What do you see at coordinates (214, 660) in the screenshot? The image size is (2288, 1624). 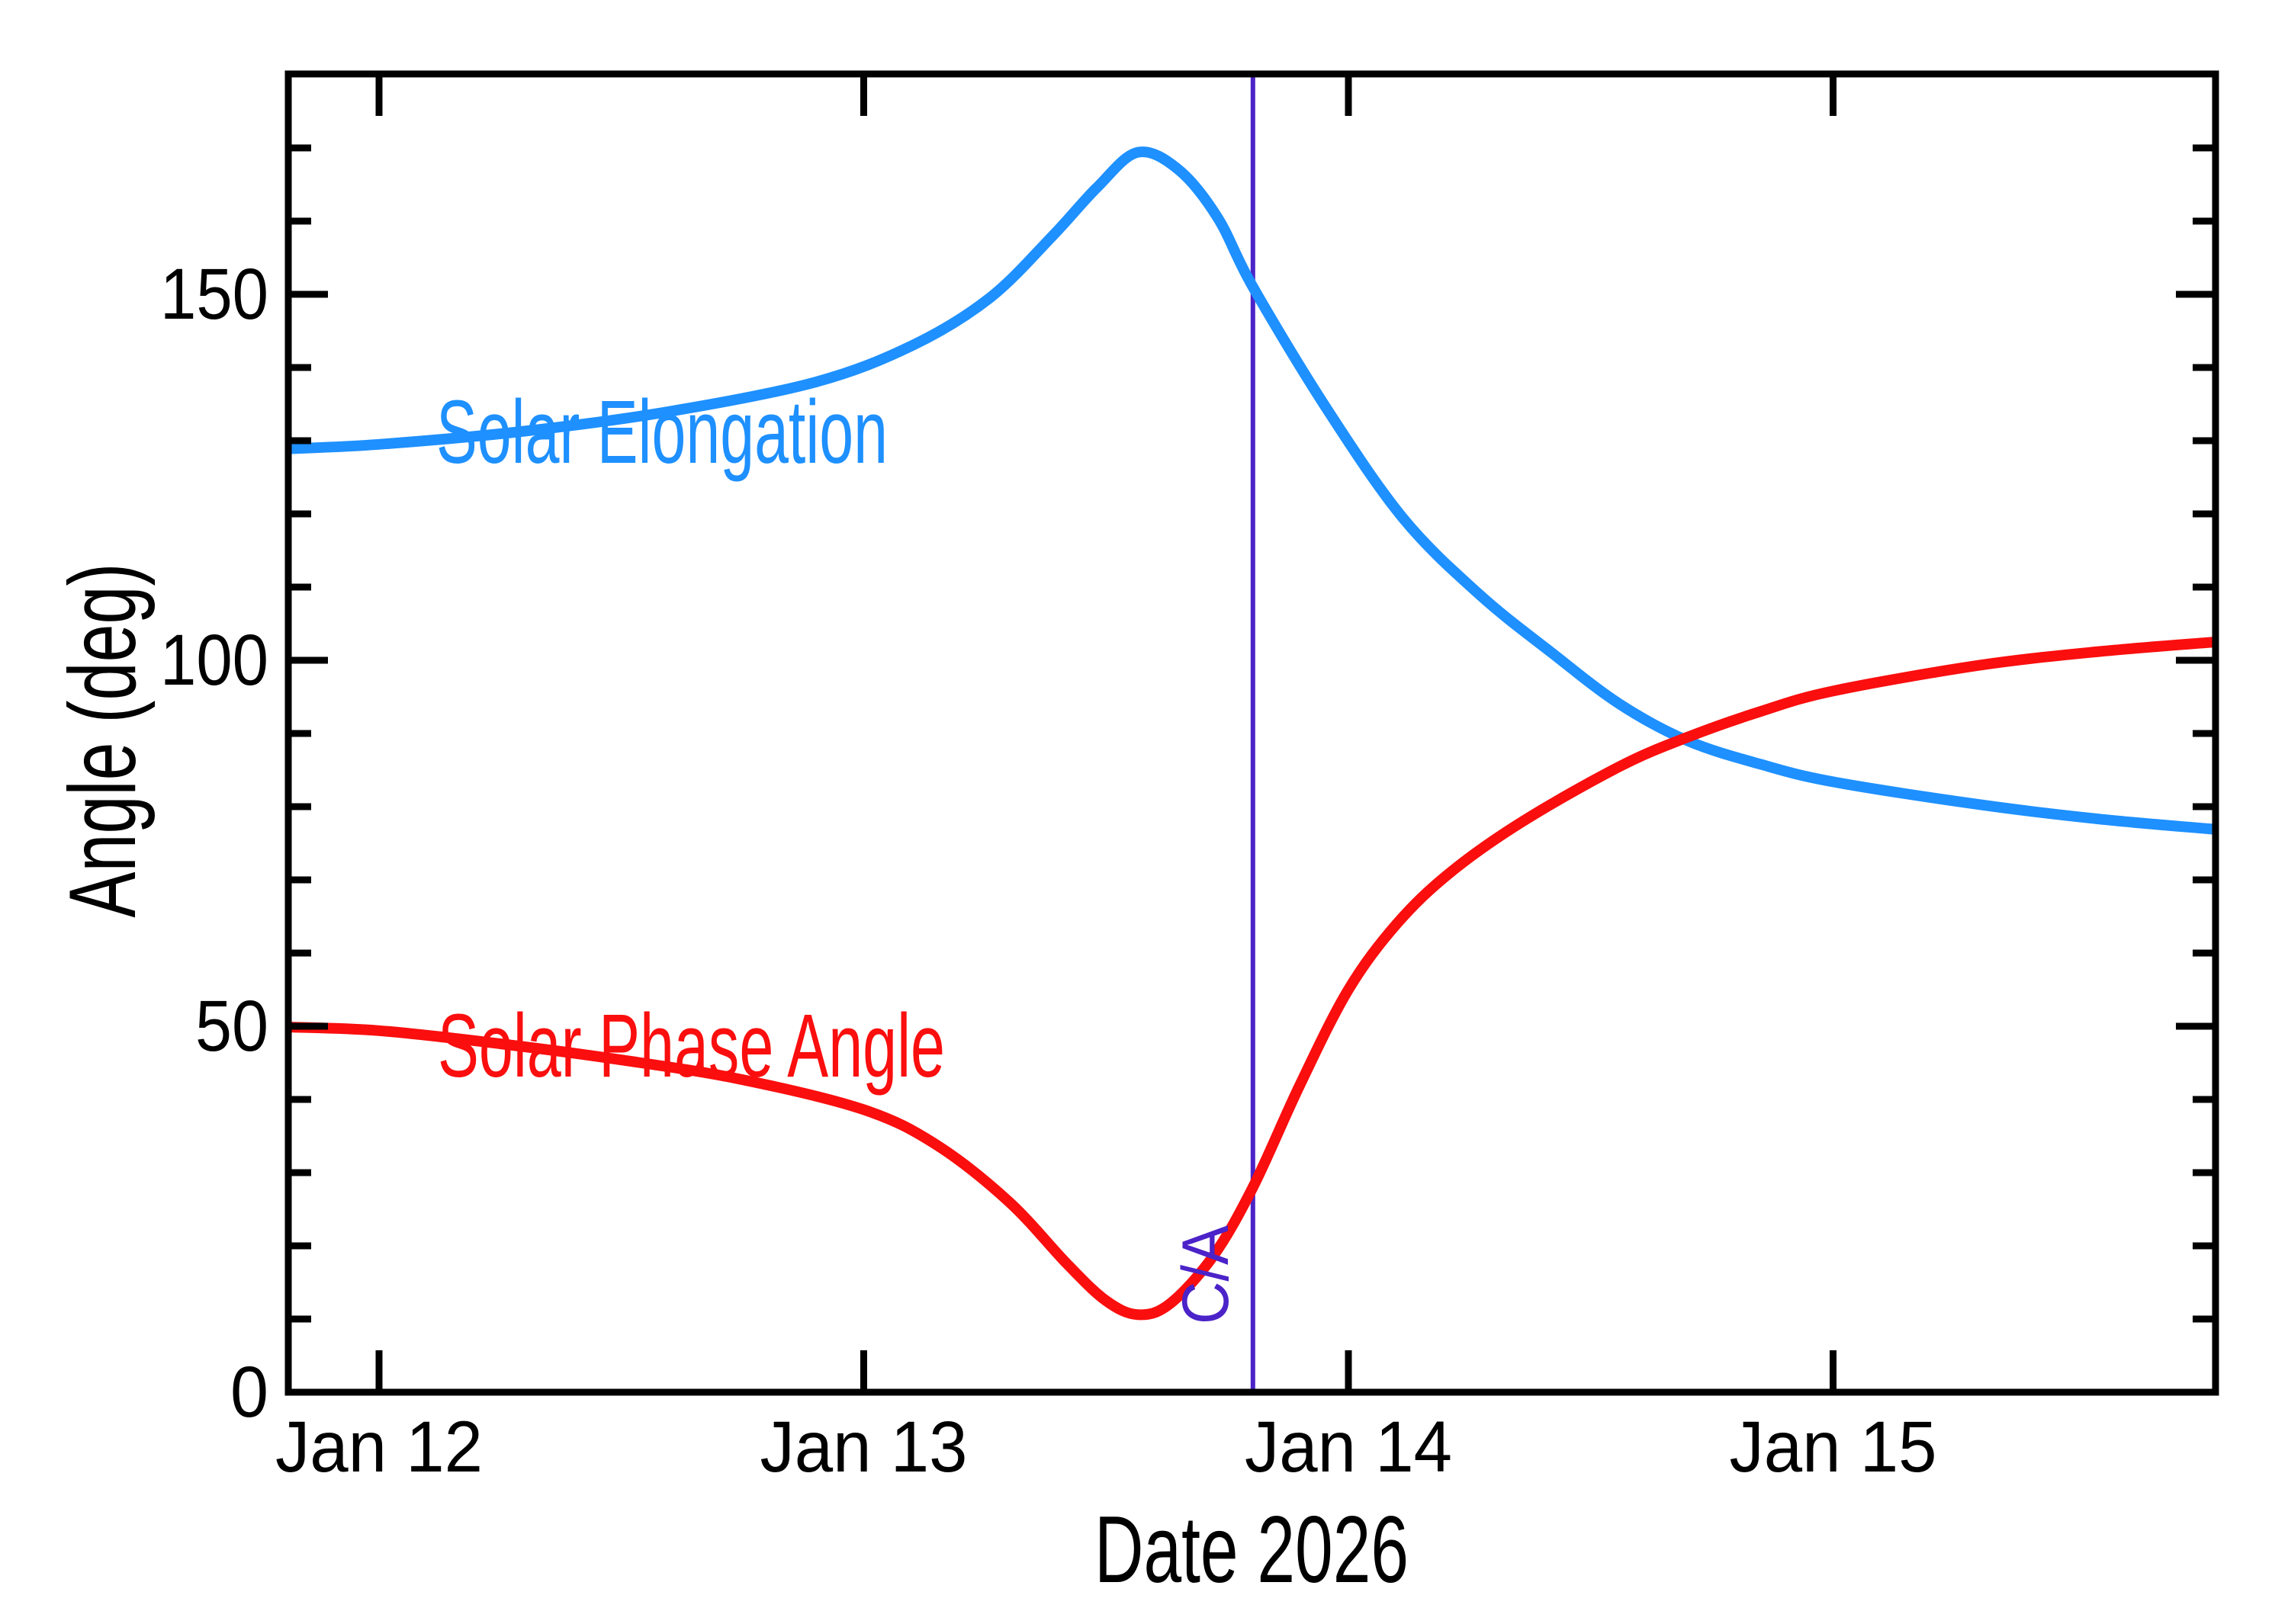 I see `y-tick-label: 100` at bounding box center [214, 660].